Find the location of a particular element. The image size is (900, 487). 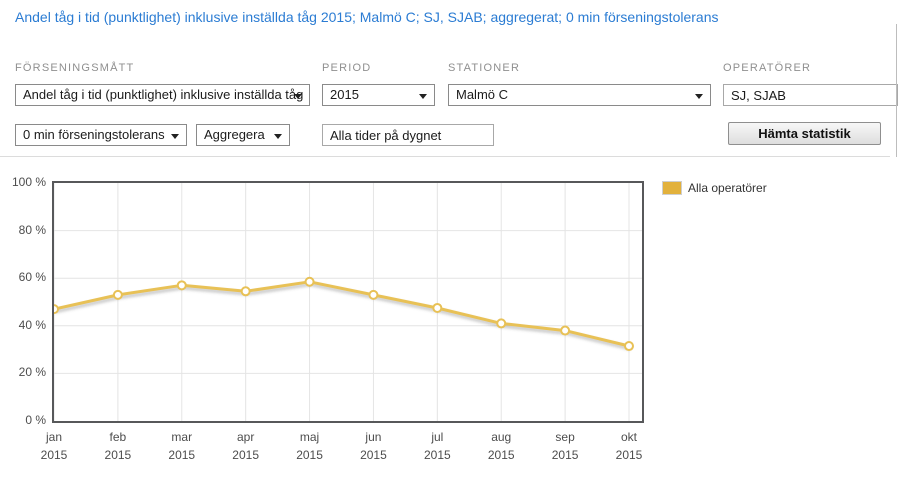

aggregera-select: Aggregera is located at coordinates (243, 135).